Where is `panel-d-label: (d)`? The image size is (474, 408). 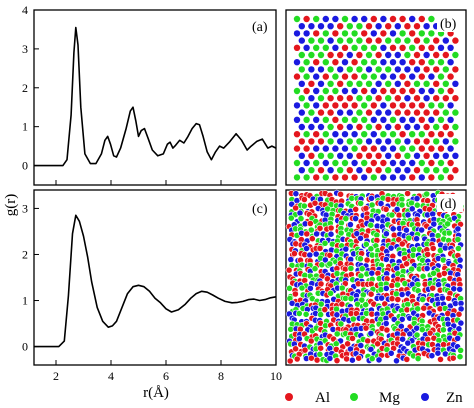
panel-d-label: (d) is located at coordinates (448, 204).